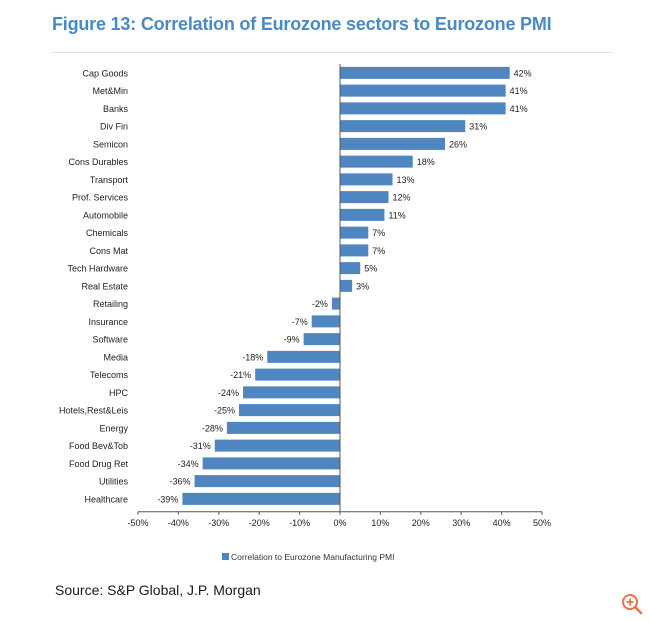  Describe the element at coordinates (105, 215) in the screenshot. I see `category-label: Automobile` at that location.